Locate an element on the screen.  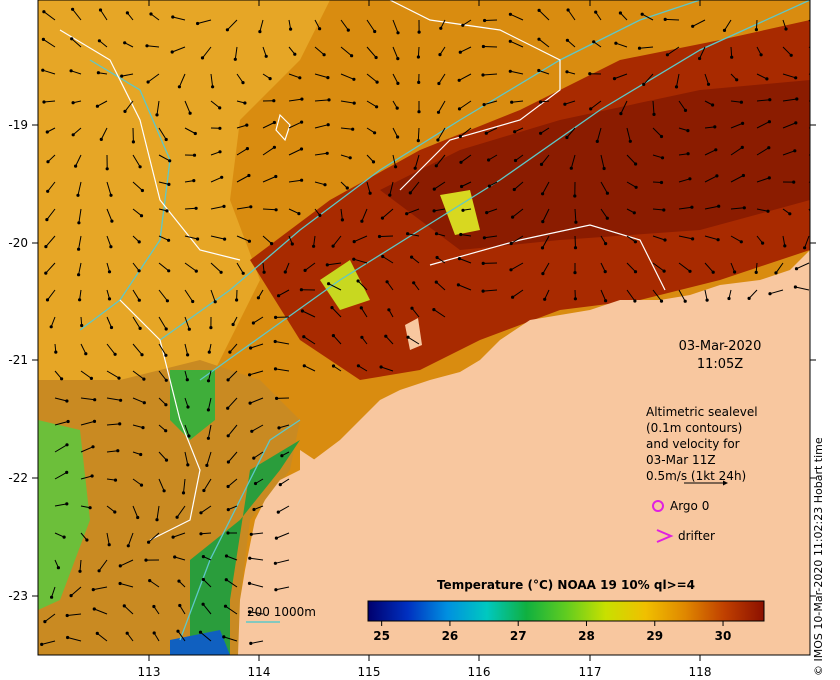
colorbar-tick-label: 29 is located at coordinates (654, 636).